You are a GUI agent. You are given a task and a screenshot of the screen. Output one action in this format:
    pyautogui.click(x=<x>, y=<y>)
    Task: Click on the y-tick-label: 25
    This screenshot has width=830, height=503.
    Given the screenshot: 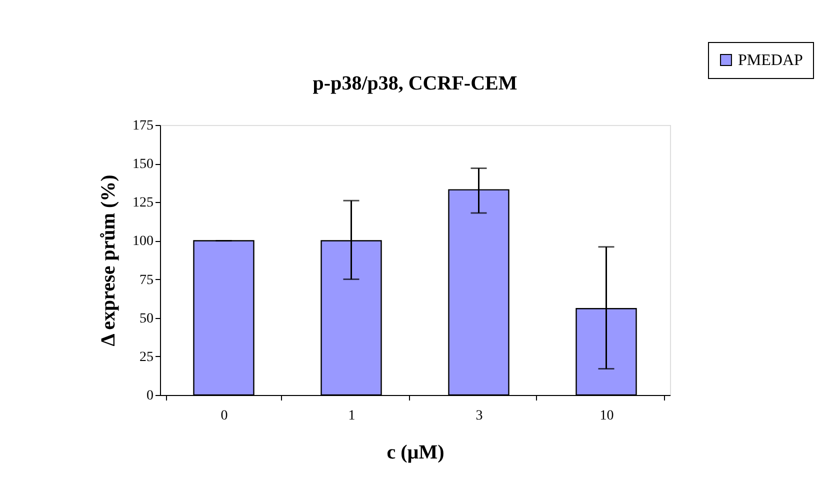 What is the action you would take?
    pyautogui.click(x=147, y=357)
    